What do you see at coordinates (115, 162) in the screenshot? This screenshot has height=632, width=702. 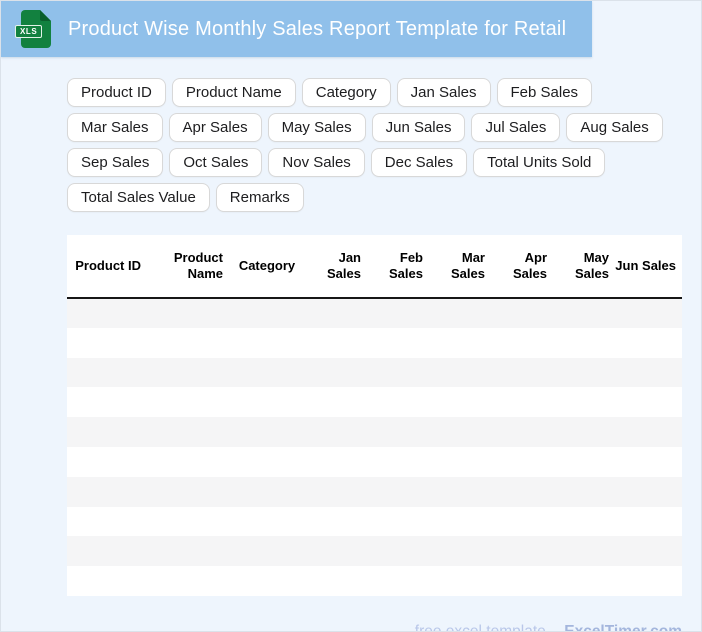 I see `column-tag-sep-sales: Sep Sales` at bounding box center [115, 162].